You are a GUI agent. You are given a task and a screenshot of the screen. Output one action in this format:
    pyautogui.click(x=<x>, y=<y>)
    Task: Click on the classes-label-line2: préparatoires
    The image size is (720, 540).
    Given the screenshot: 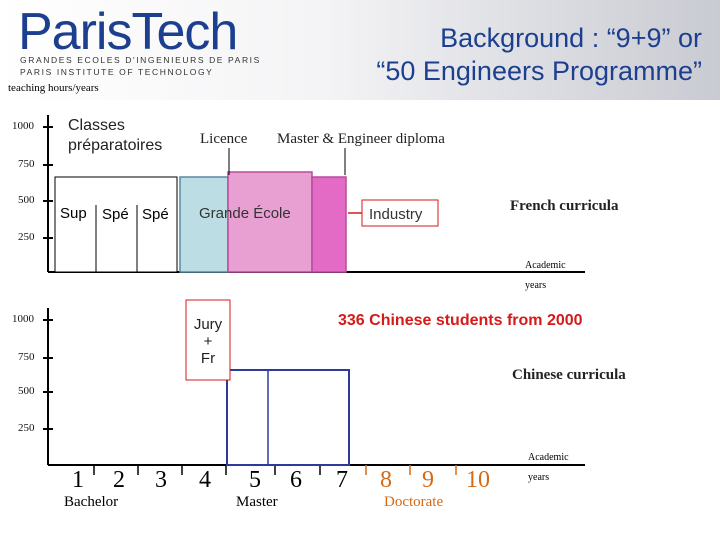 What is the action you would take?
    pyautogui.click(x=115, y=145)
    